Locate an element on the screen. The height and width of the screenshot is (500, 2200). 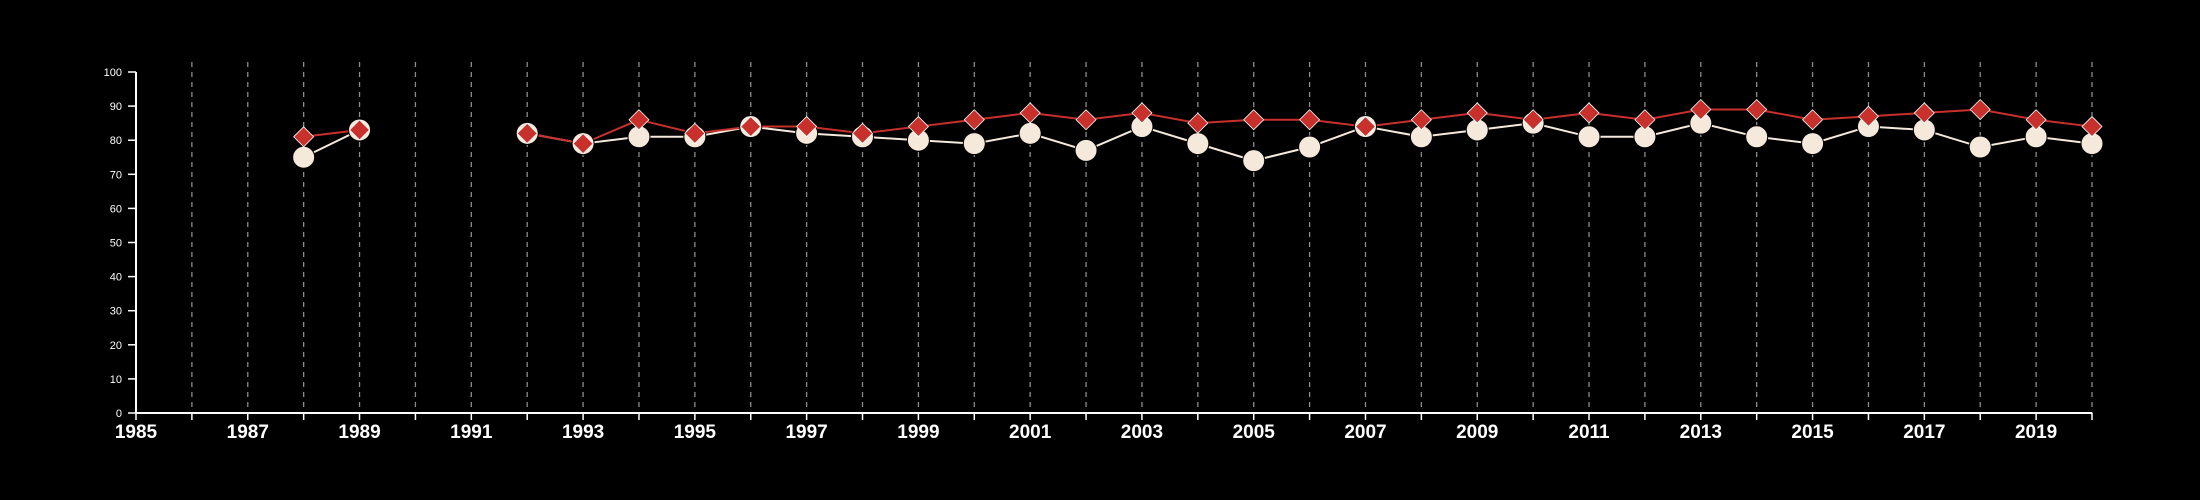
series is located at coordinates (1198, 135).